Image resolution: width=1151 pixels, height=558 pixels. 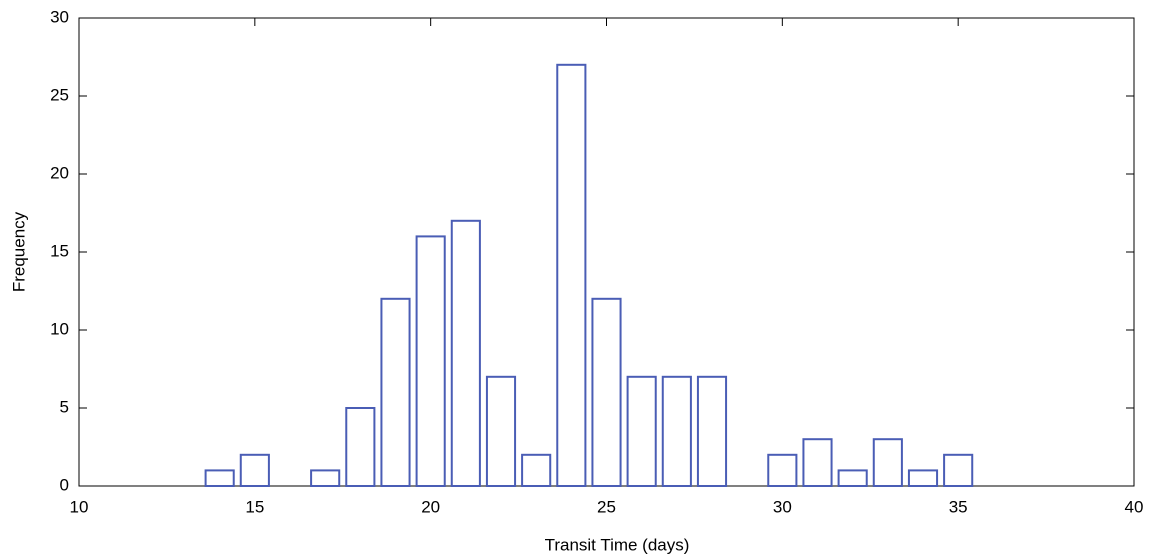 I want to click on x-tick-label: 30, so click(x=782, y=506).